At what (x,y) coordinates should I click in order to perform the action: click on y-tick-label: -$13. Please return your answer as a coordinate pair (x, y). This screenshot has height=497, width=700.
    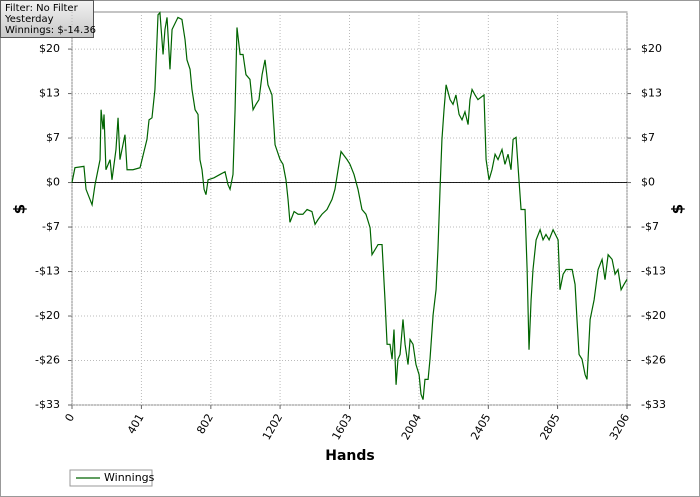
    Looking at the image, I should click on (47, 271).